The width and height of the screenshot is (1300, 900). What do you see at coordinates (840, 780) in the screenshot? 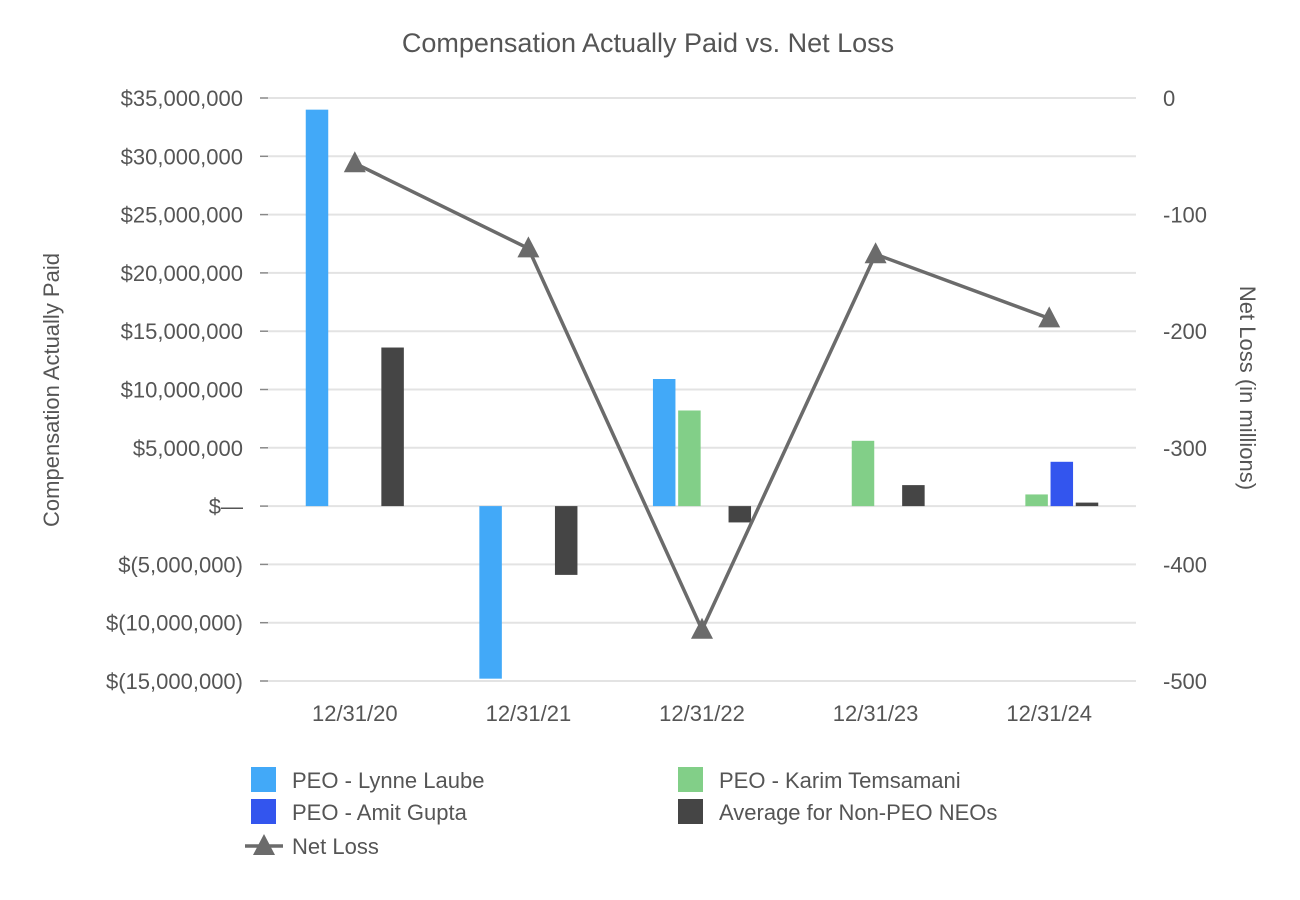
I see `legend-label: PEO - Karim Temsamani` at bounding box center [840, 780].